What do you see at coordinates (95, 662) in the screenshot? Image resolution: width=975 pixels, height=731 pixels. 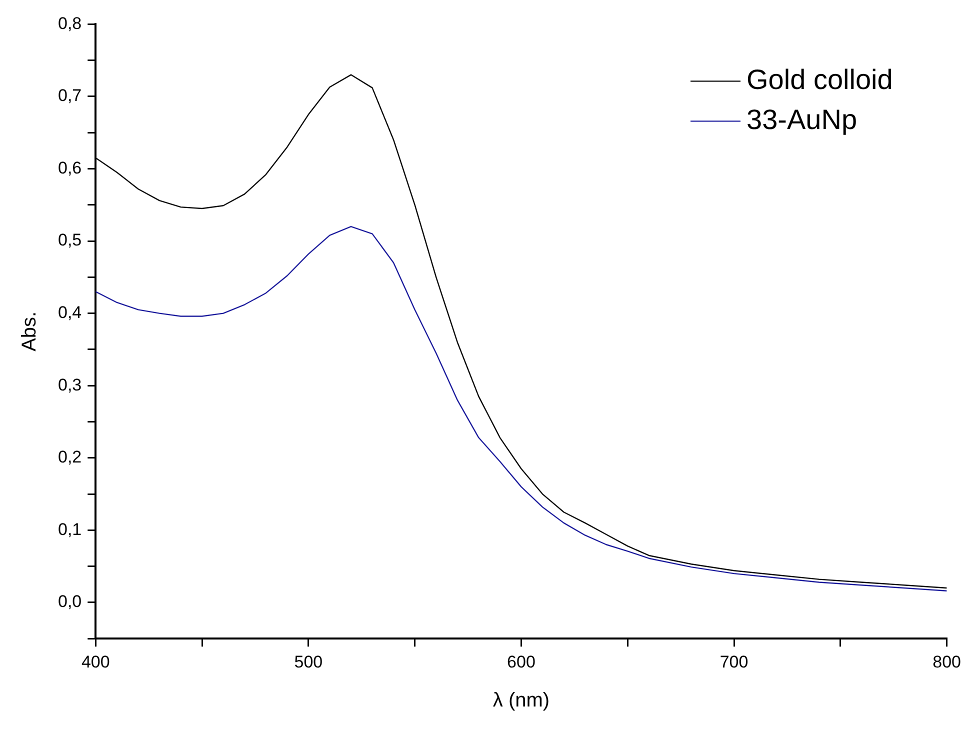 I see `x-tick-label: 400` at bounding box center [95, 662].